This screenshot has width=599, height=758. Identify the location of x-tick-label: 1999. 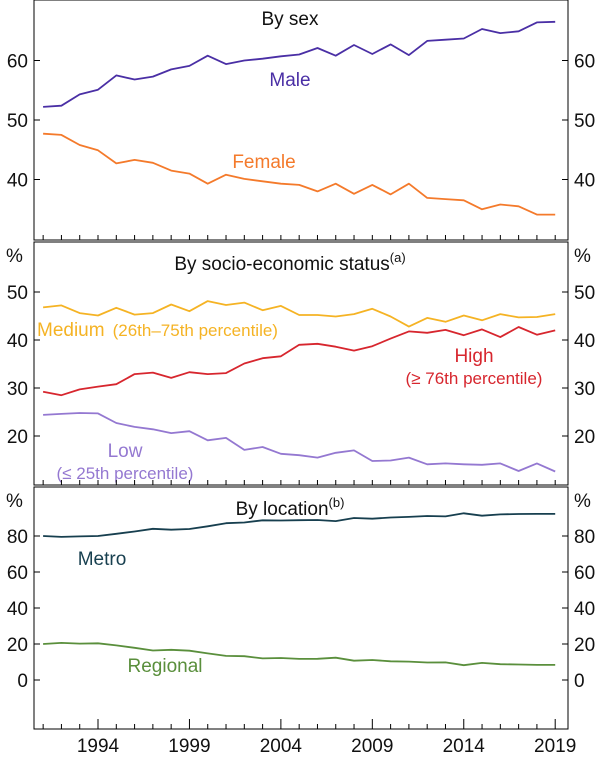
(189, 746).